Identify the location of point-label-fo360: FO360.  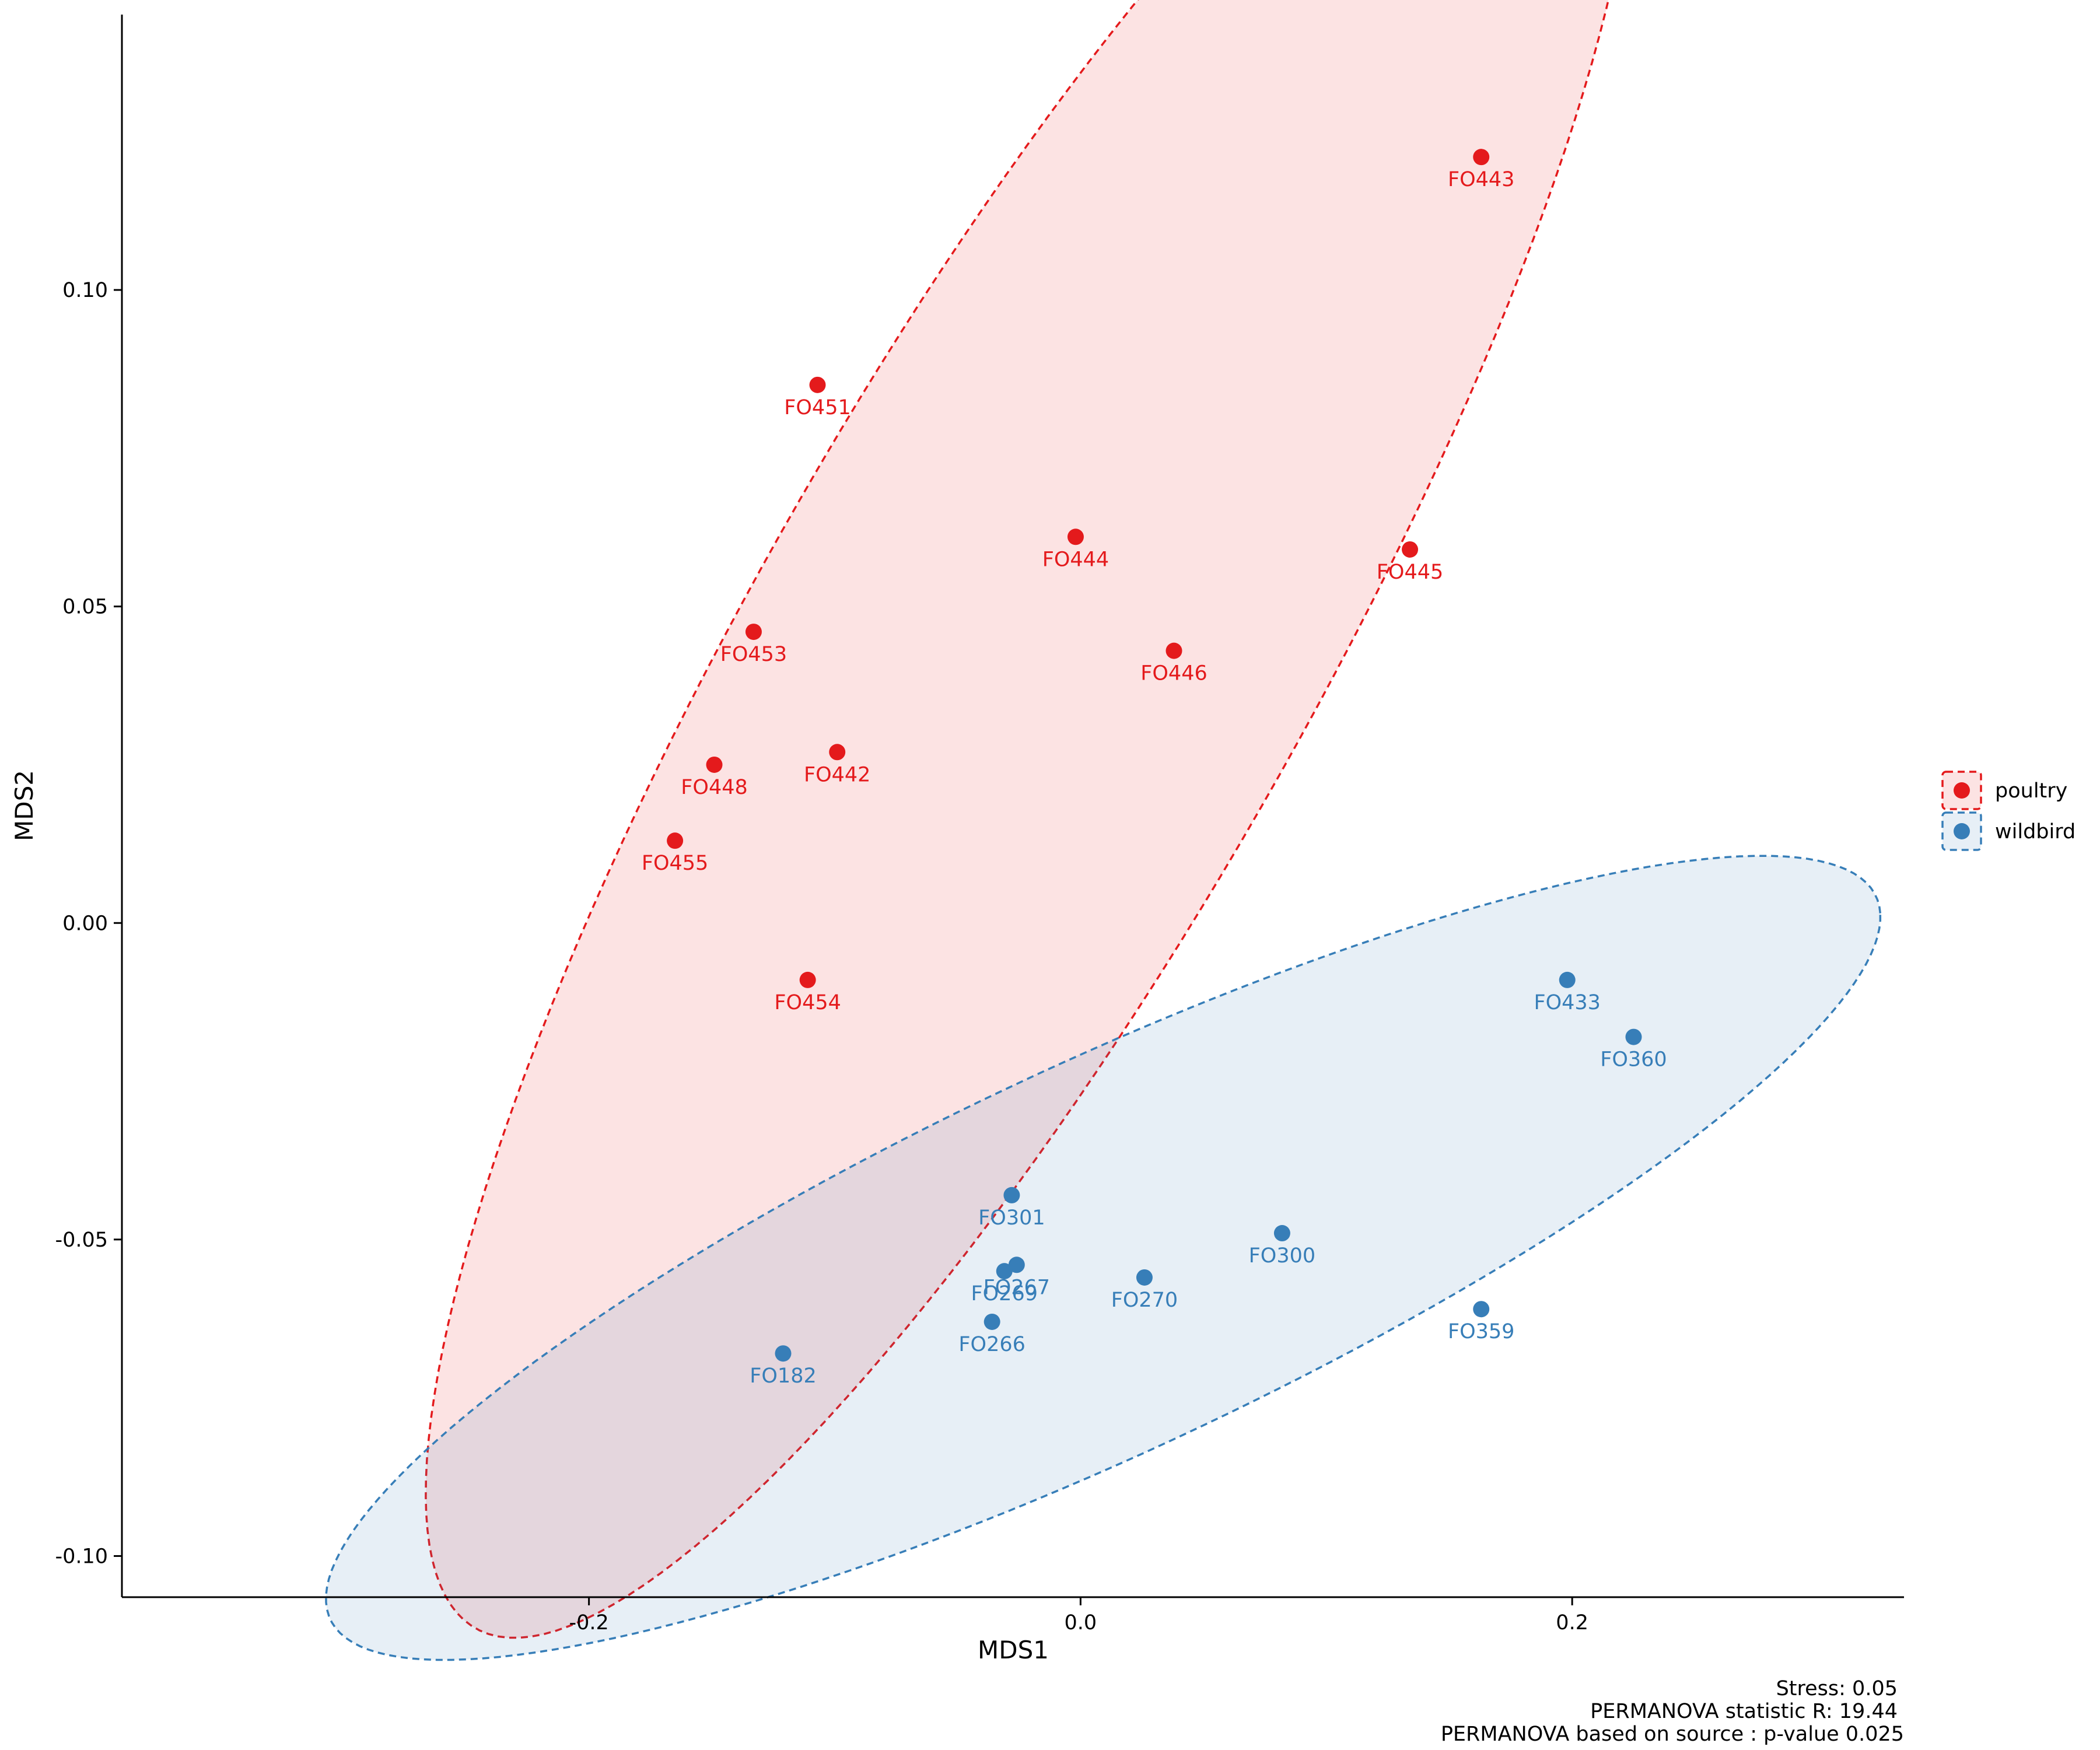
(1633, 1060).